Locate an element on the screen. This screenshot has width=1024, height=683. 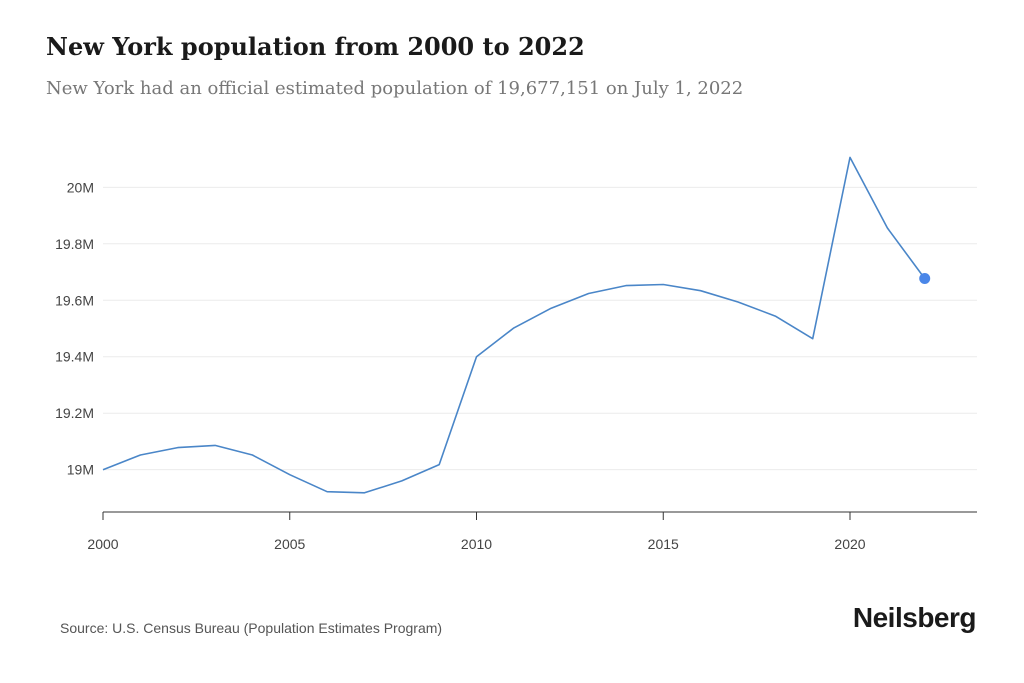
y-tick-label: 19M is located at coordinates (80, 470).